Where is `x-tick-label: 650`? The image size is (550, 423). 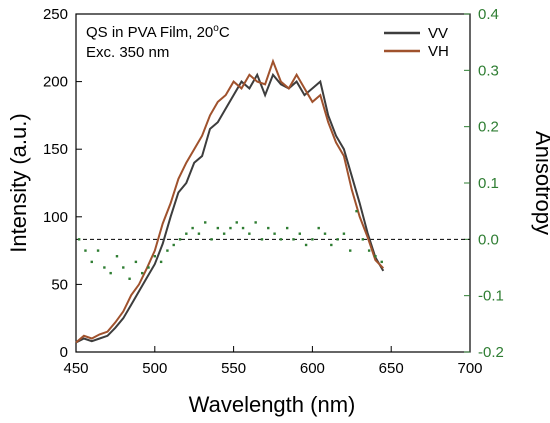 x-tick-label: 650 is located at coordinates (391, 368).